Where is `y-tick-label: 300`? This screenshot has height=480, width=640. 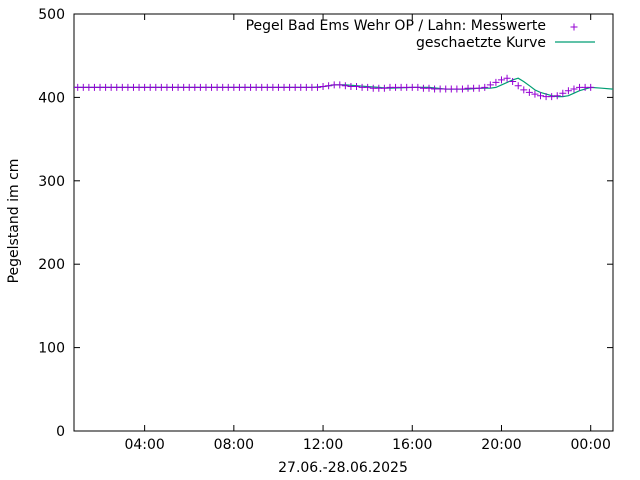 y-tick-label: 300 is located at coordinates (51, 182).